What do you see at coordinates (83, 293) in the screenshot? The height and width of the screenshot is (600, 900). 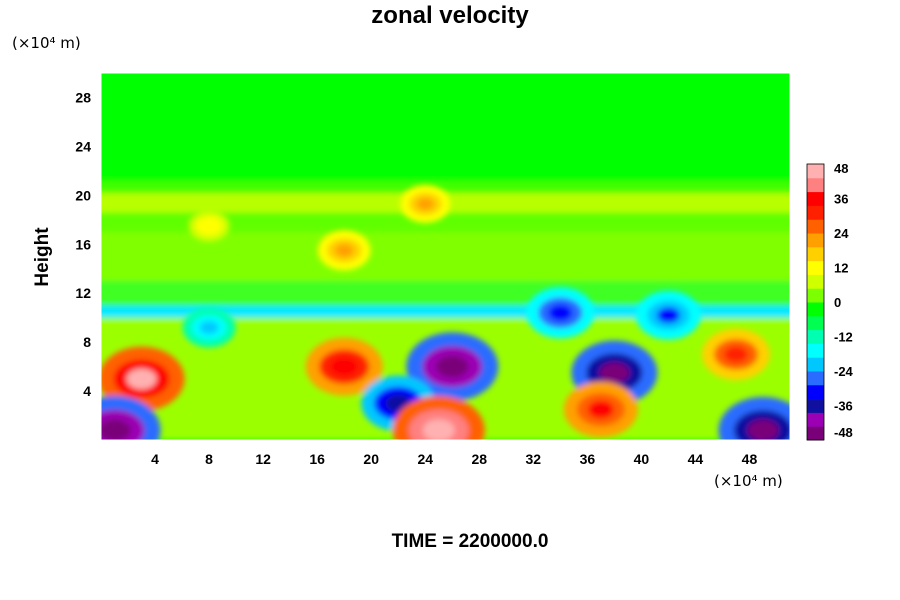 I see `y-tick-label: 12` at bounding box center [83, 293].